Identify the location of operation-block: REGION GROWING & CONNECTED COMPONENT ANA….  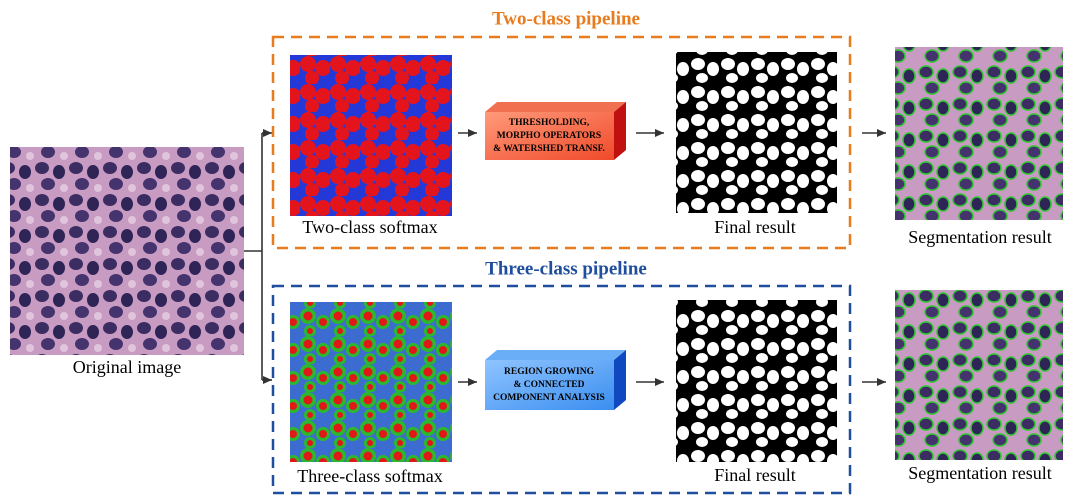
(555, 380).